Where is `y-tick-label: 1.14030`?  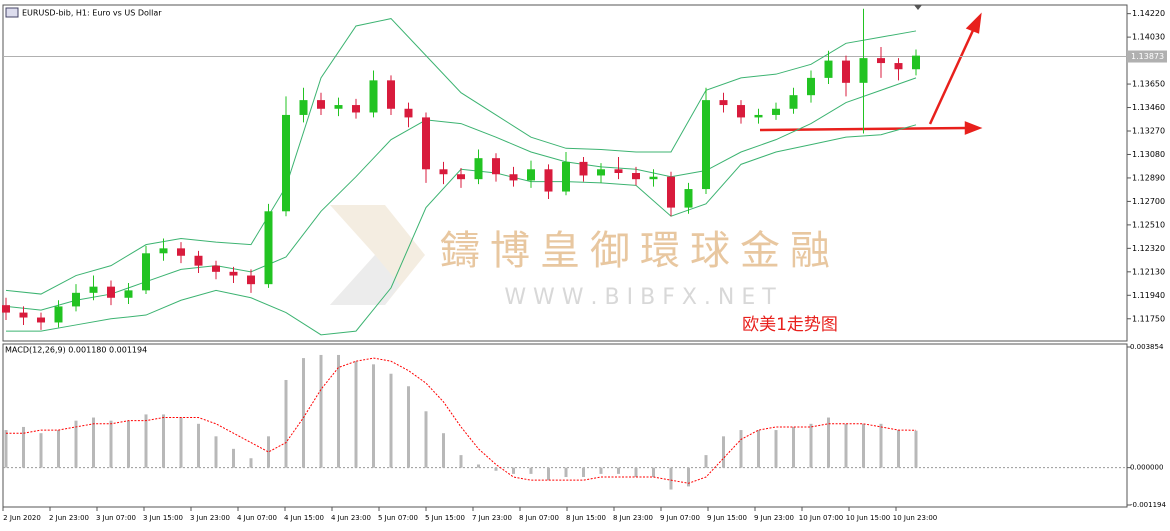 y-tick-label: 1.14030 is located at coordinates (1148, 37).